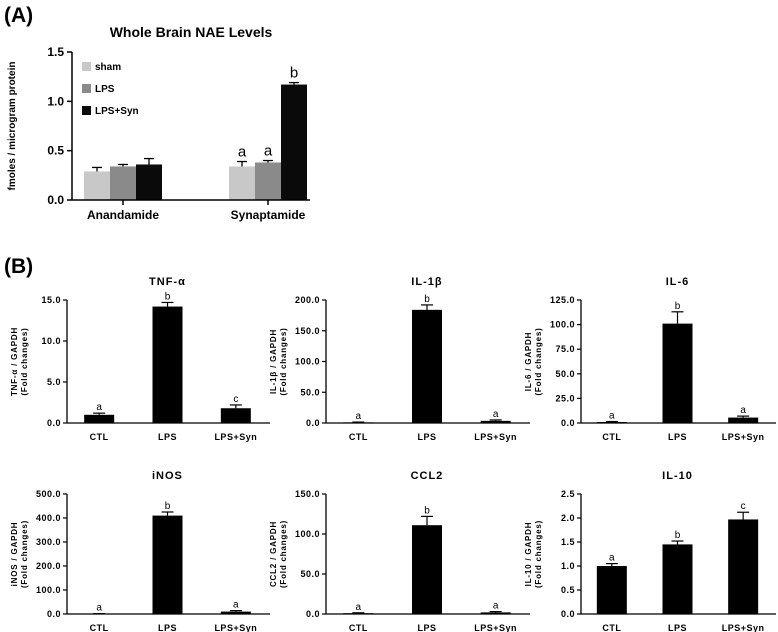 This screenshot has width=778, height=632. What do you see at coordinates (235, 437) in the screenshot?
I see `chart-b1-category-label: LPS+Syn` at bounding box center [235, 437].